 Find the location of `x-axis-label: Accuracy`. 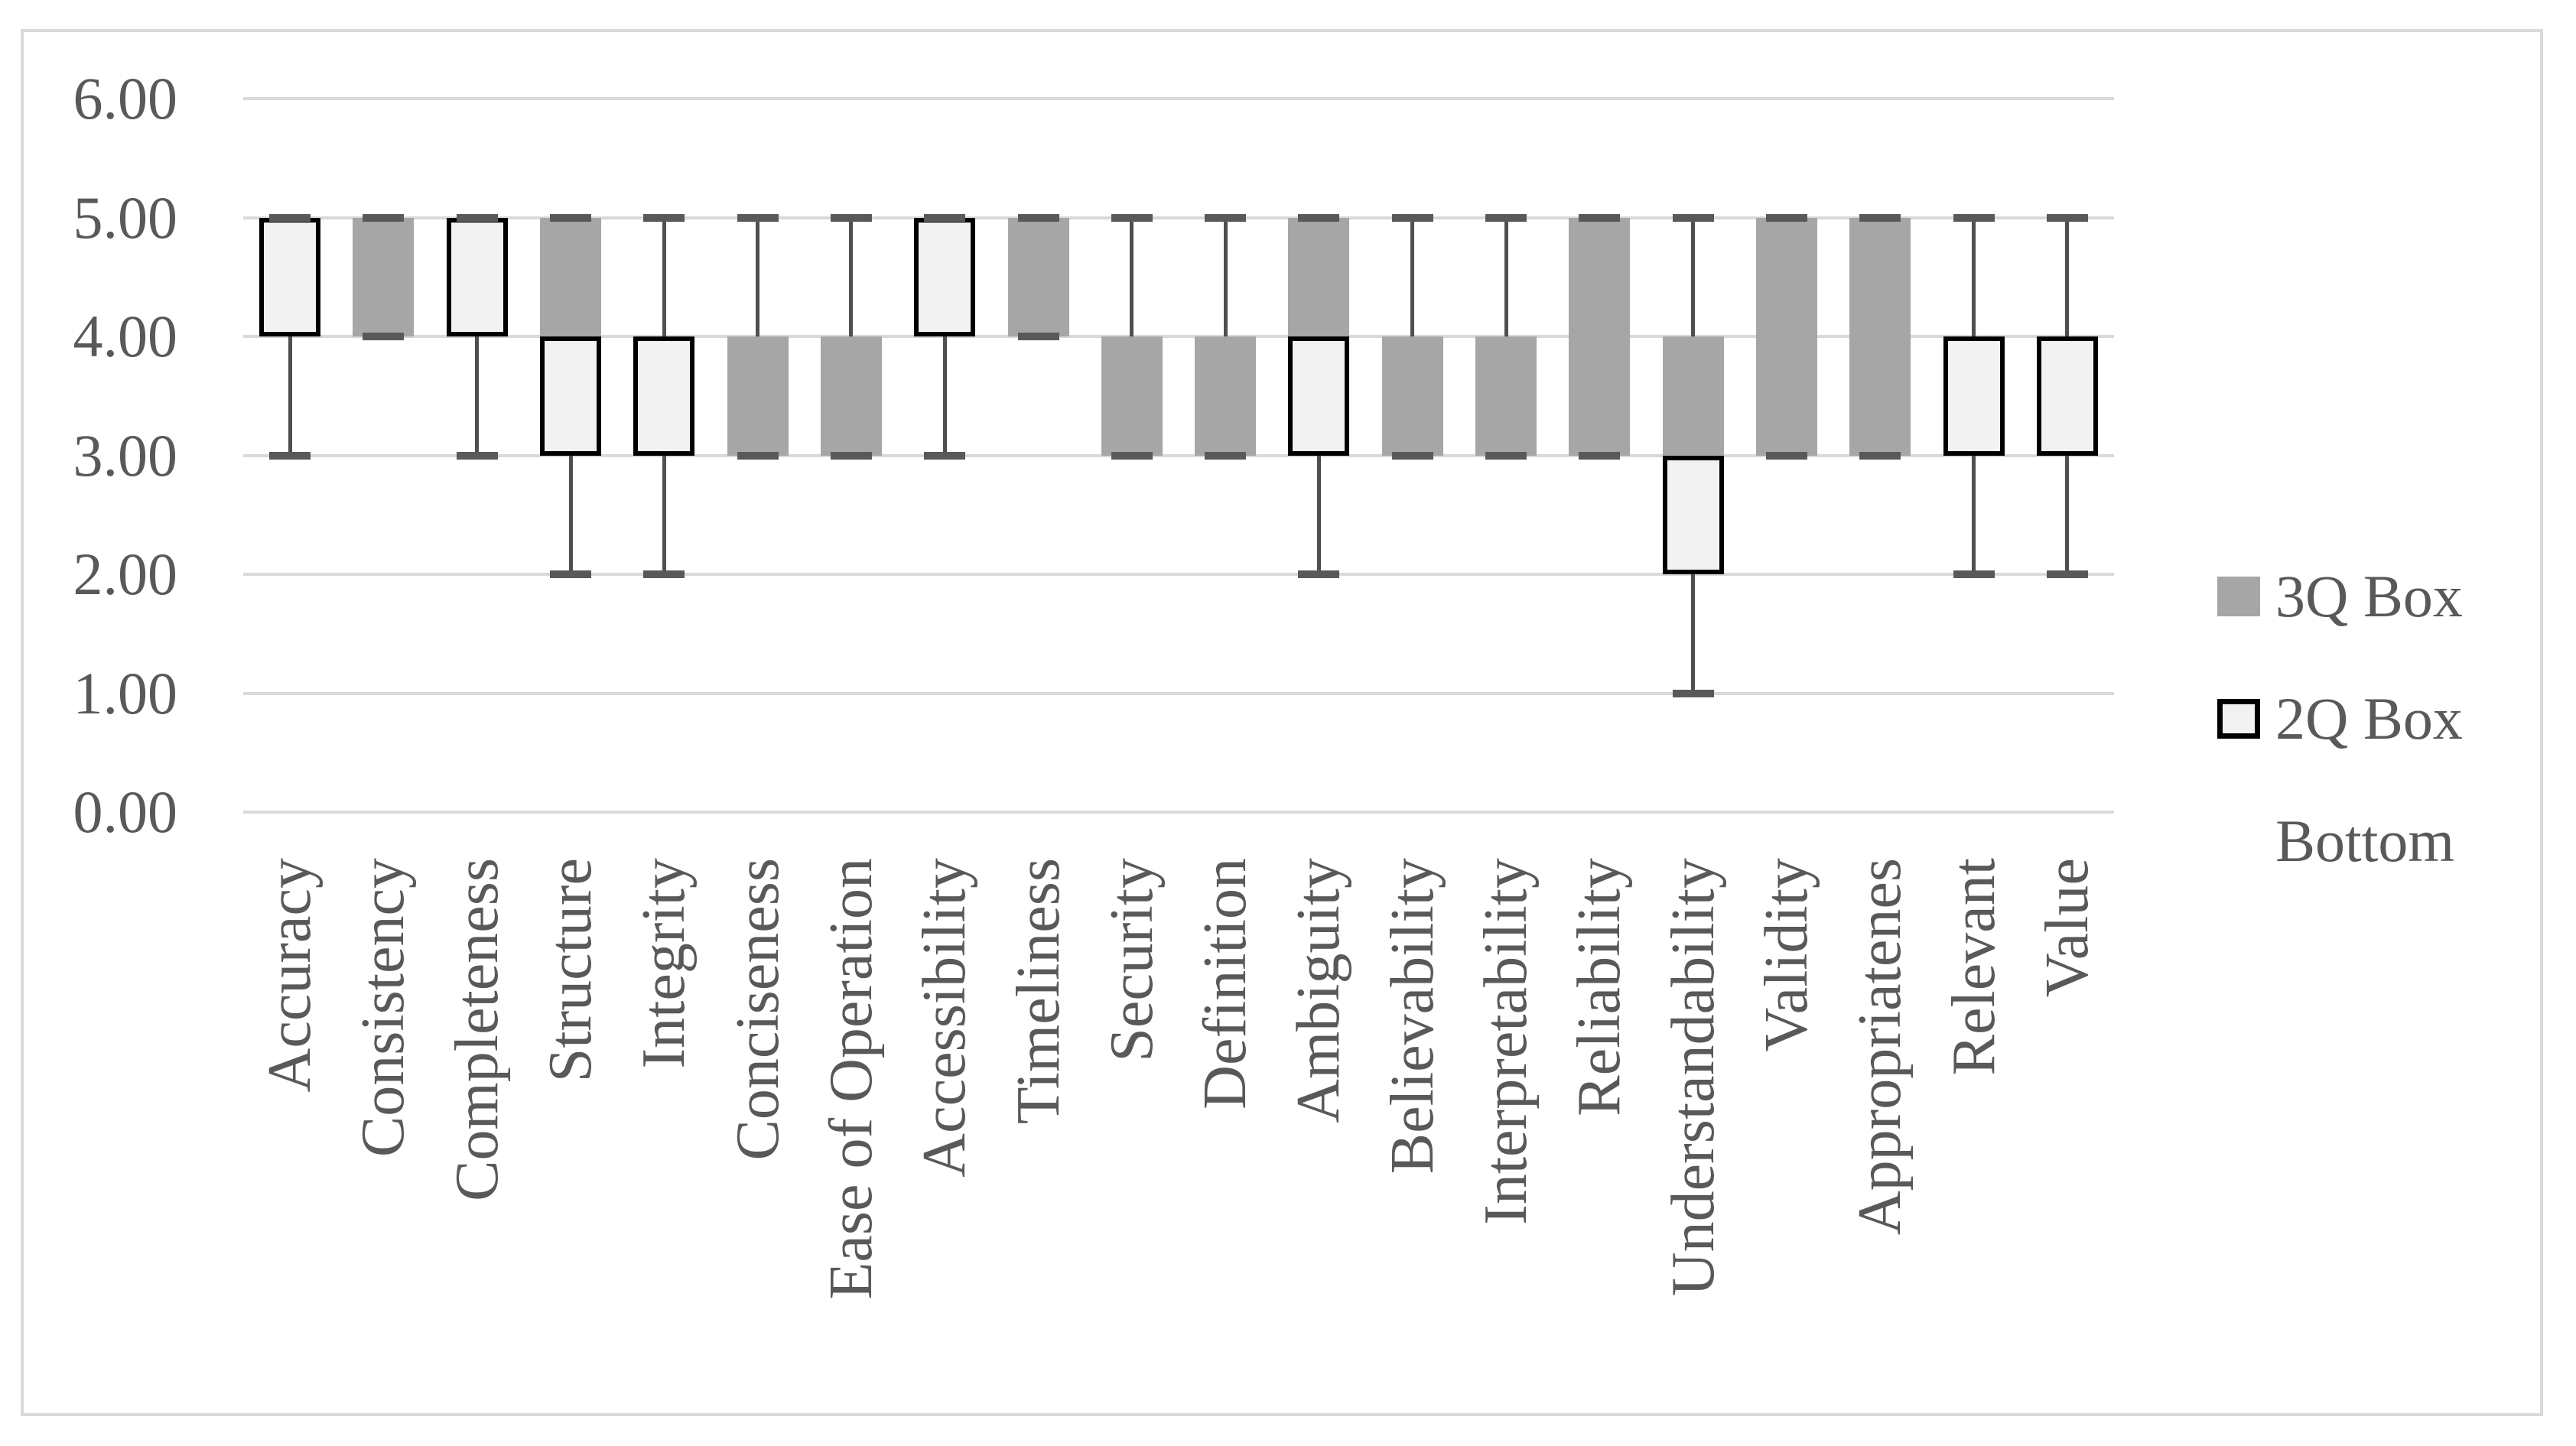

x-axis-label: Accuracy is located at coordinates (290, 976).